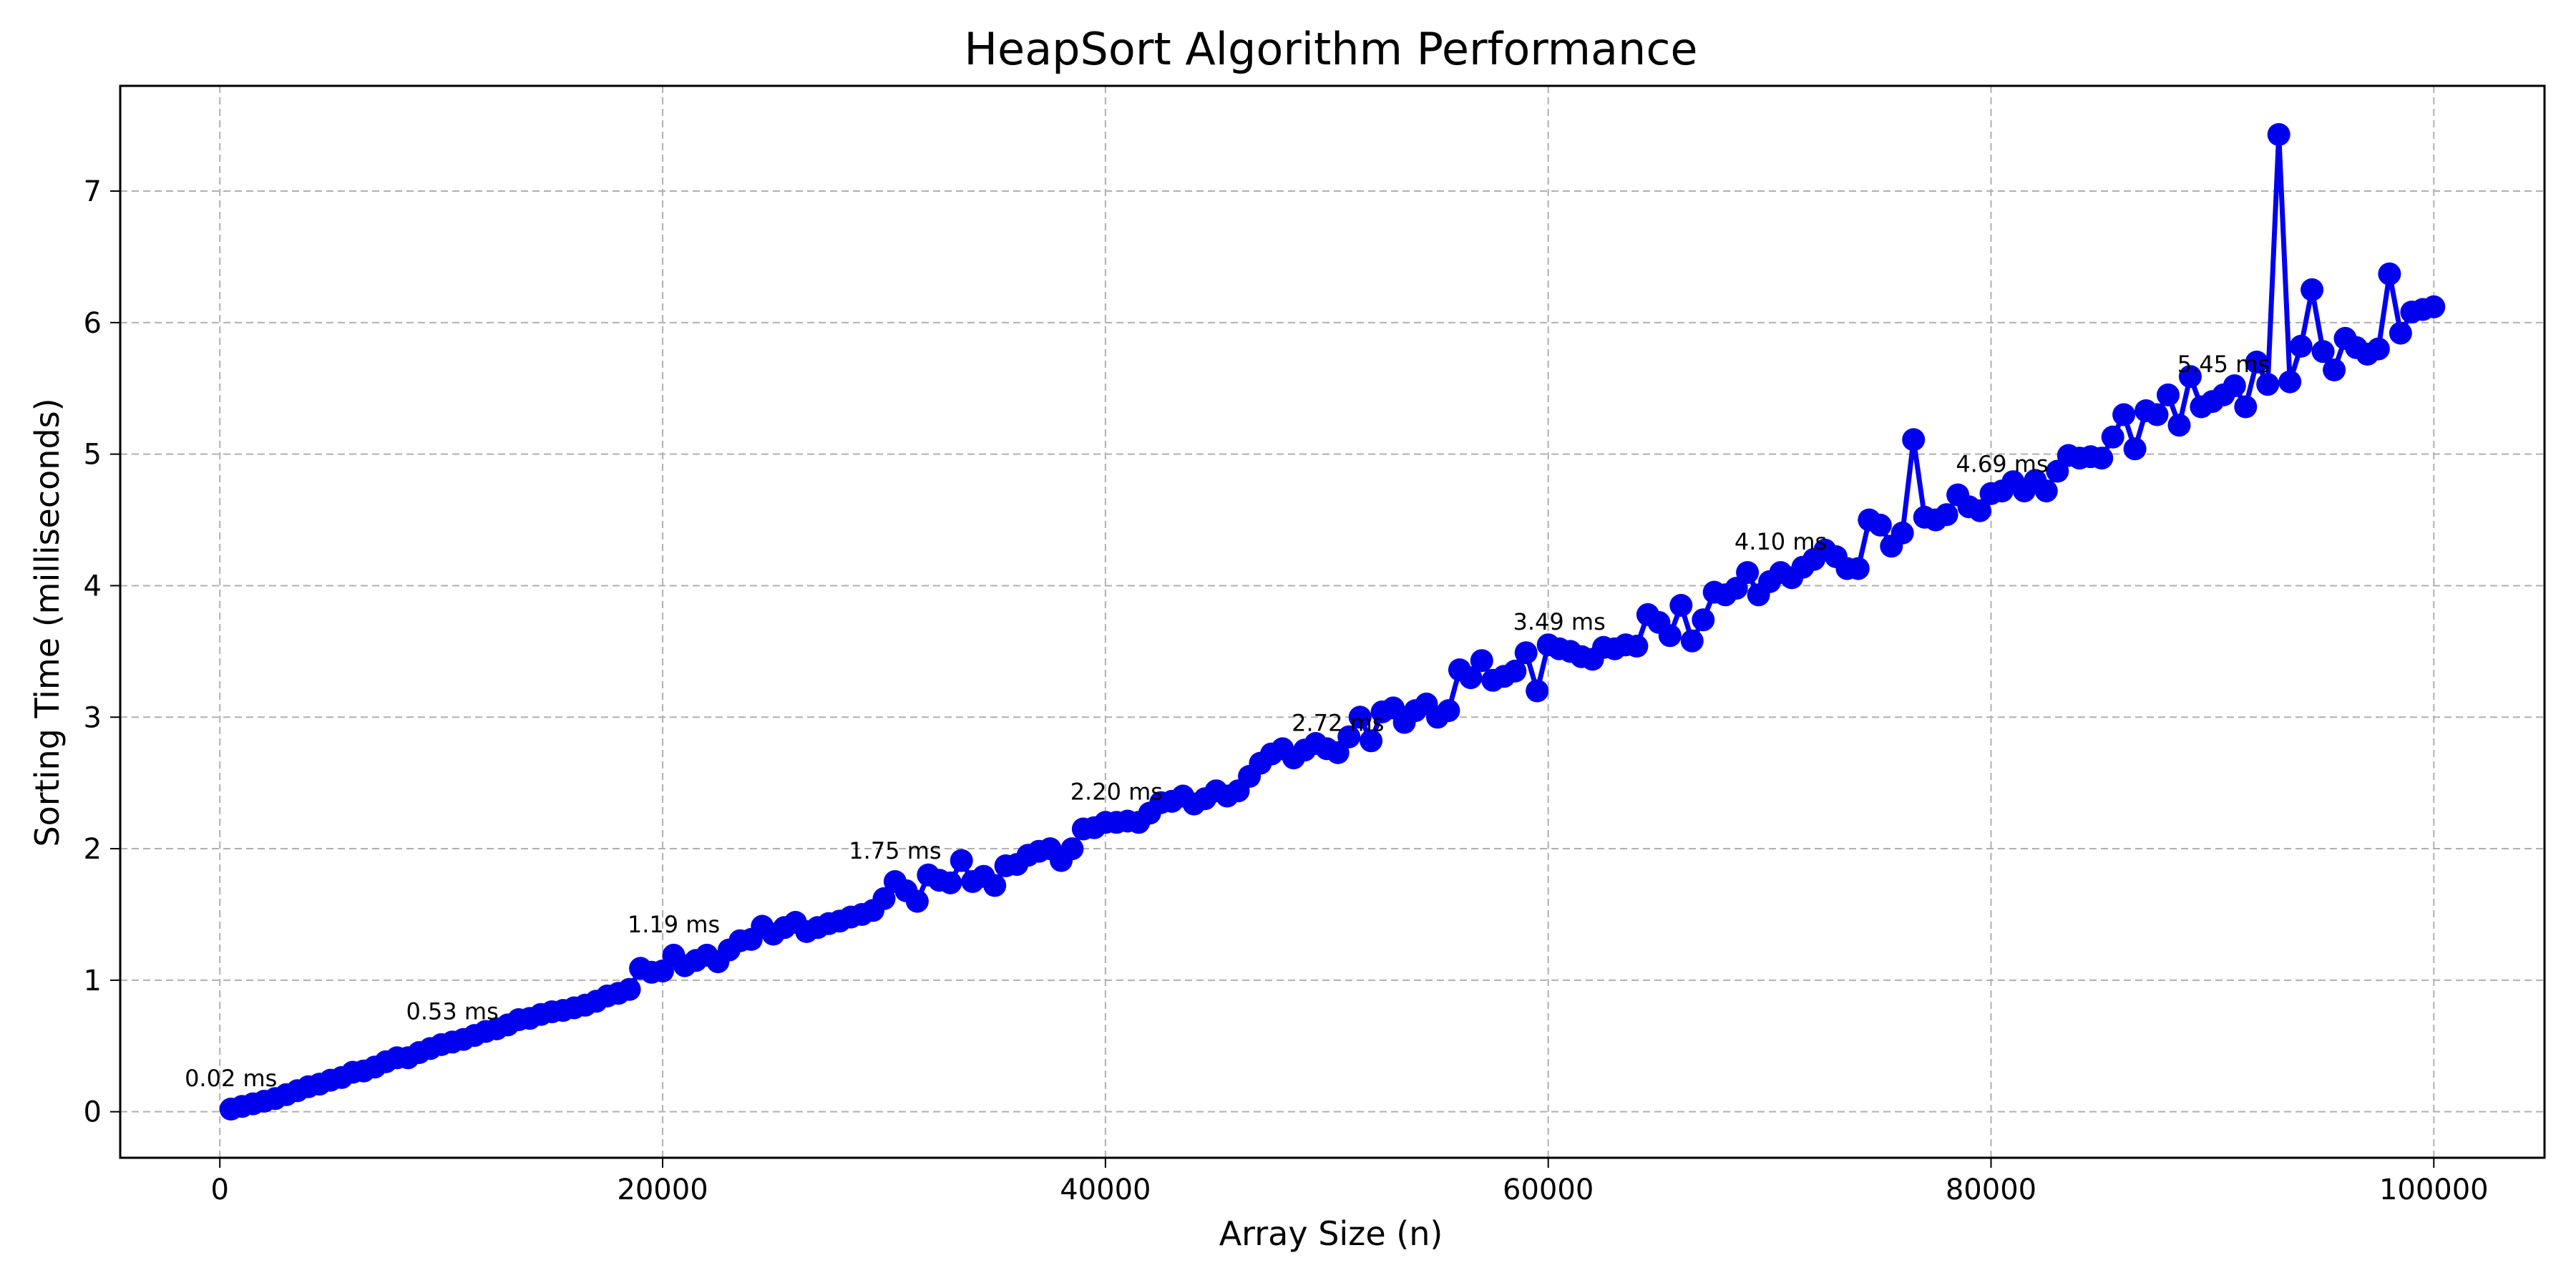 The width and height of the screenshot is (2576, 1288). I want to click on x-tick-label: 20000, so click(662, 1190).